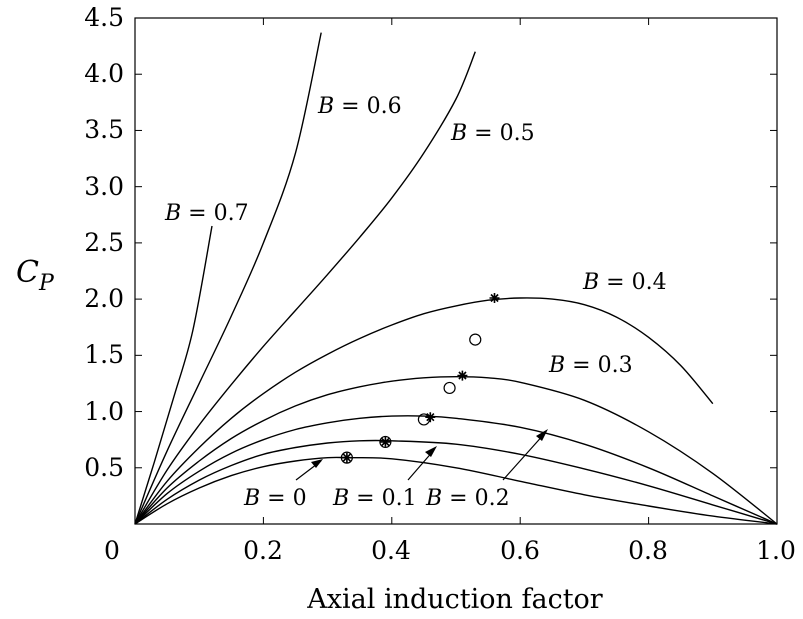  What do you see at coordinates (431, 451) in the screenshot?
I see `arrowhead-b01` at bounding box center [431, 451].